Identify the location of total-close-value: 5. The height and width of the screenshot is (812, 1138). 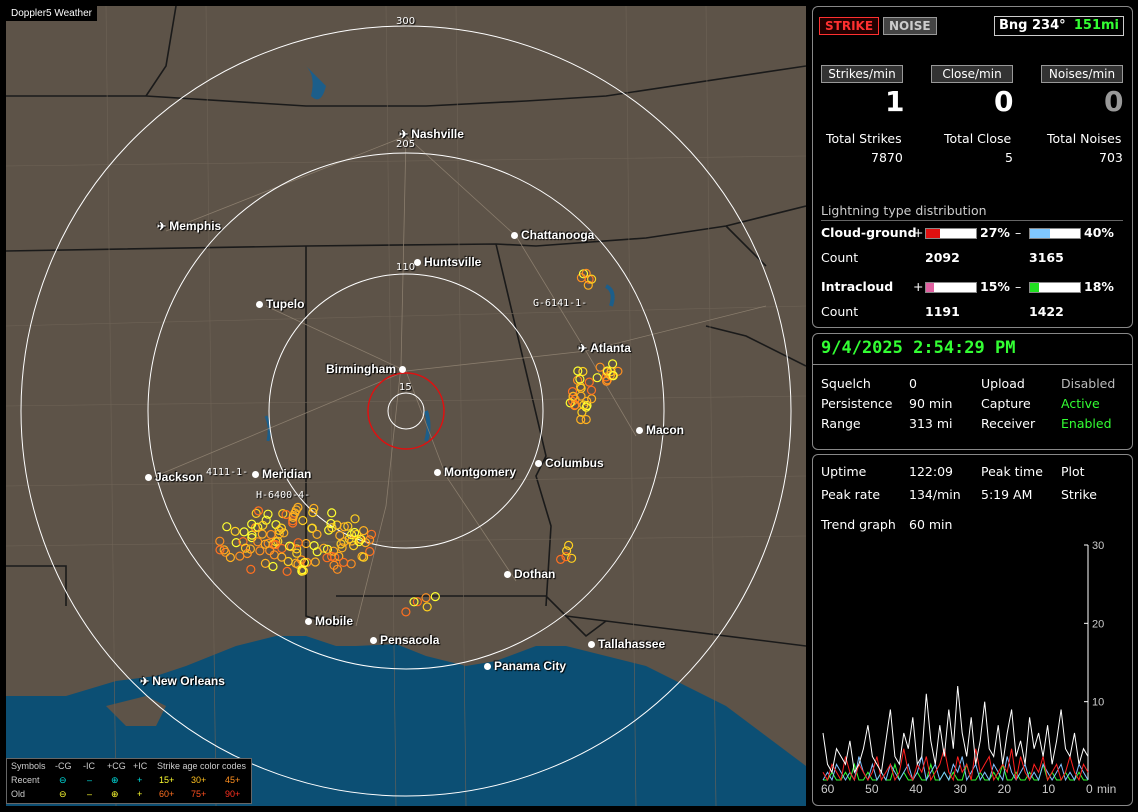
(1009, 157).